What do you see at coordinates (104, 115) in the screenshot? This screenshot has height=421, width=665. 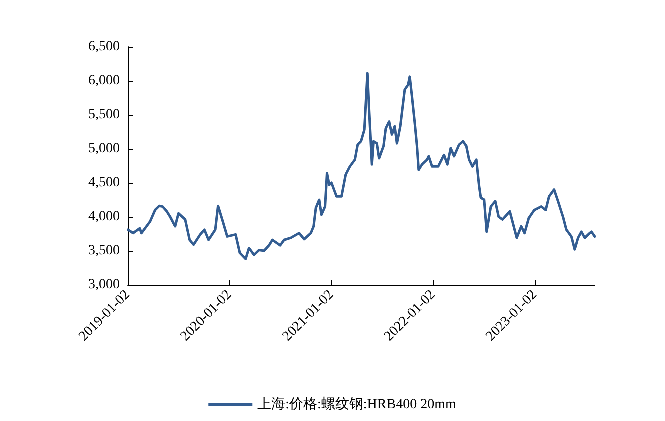 I see `y-tick-label: 5,500` at bounding box center [104, 115].